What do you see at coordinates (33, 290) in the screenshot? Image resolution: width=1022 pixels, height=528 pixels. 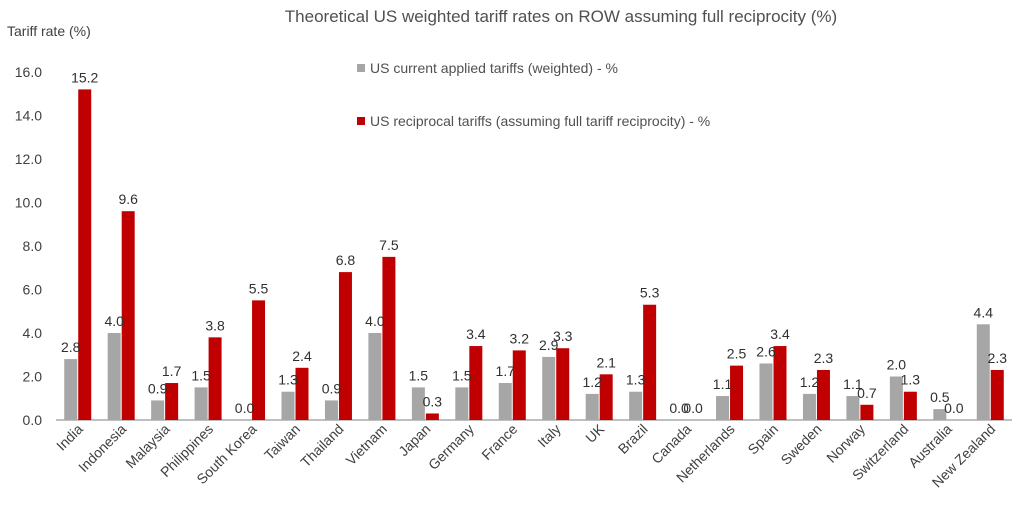 I see `y-tick-label: 6.0` at bounding box center [33, 290].